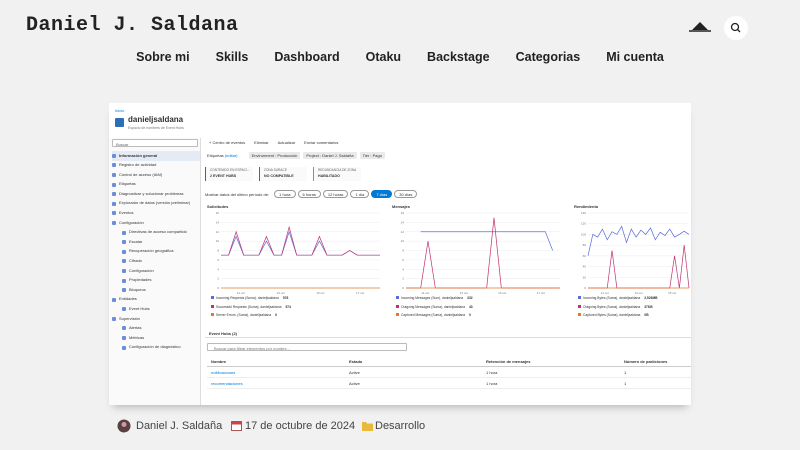 The width and height of the screenshot is (800, 450). I want to click on sidebar-item: Métricas, so click(156, 338).